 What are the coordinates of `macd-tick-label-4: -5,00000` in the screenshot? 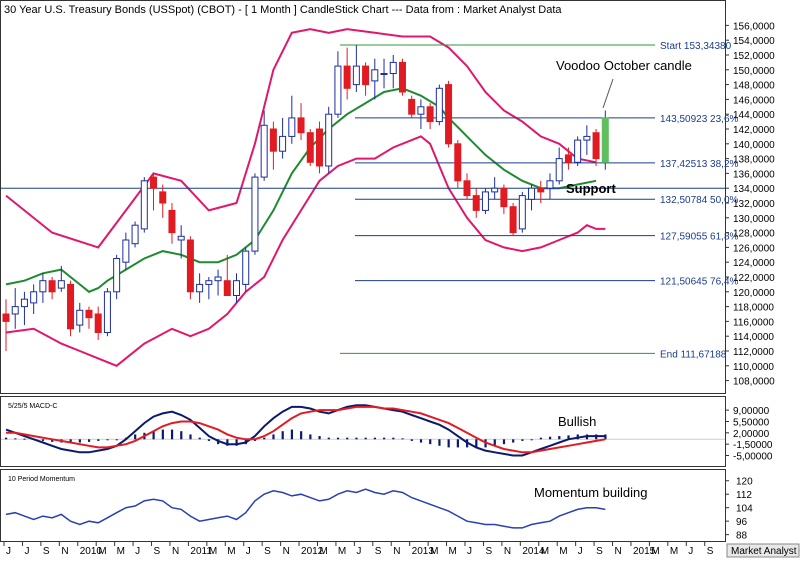 It's located at (753, 457).